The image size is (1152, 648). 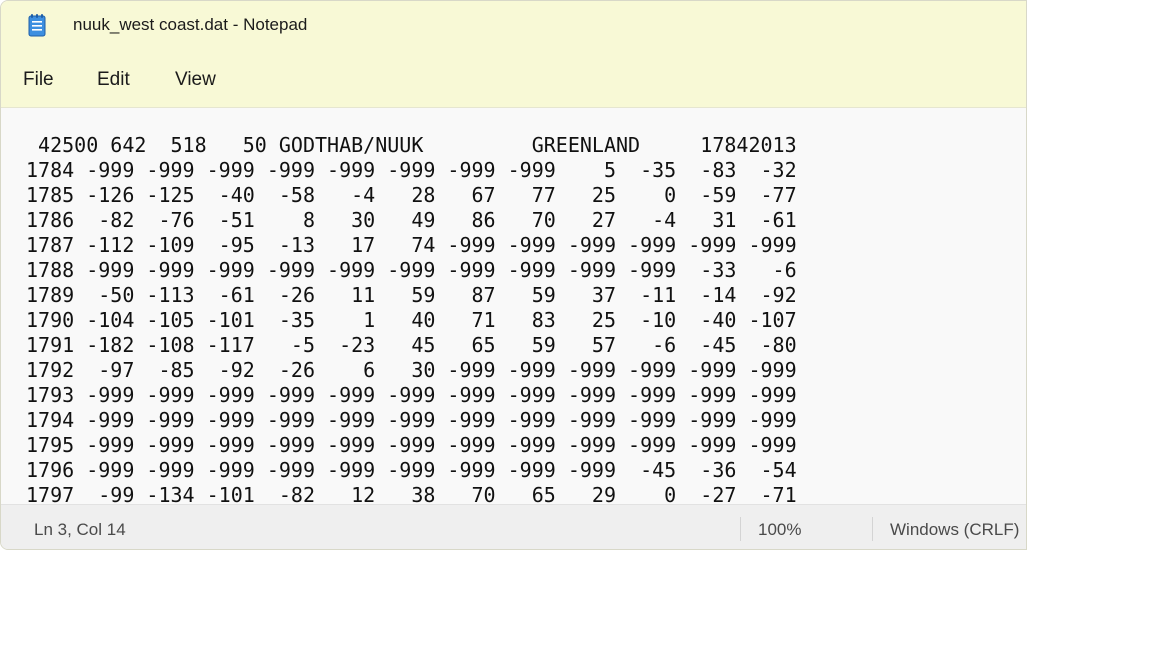 What do you see at coordinates (513, 526) in the screenshot?
I see `status-bar: Ln 3, Col 14 100% Windows (CRLF)` at bounding box center [513, 526].